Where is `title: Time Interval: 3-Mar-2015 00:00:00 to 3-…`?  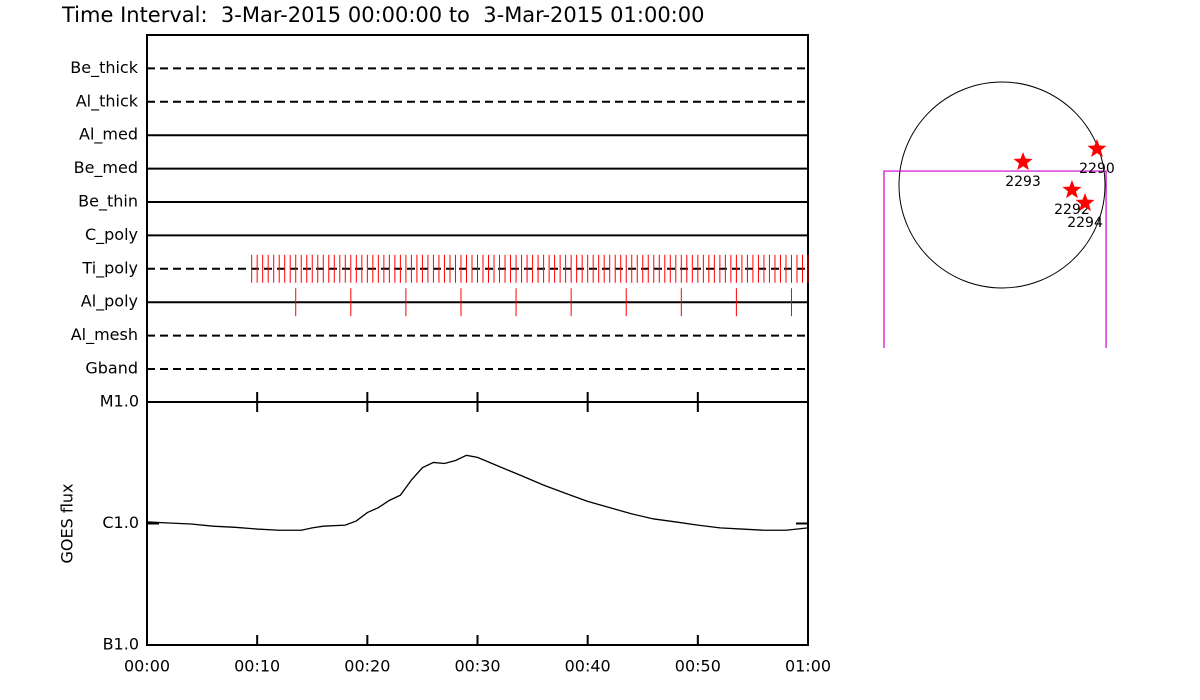
title: Time Interval: 3-Mar-2015 00:00:00 to 3-… is located at coordinates (382, 15).